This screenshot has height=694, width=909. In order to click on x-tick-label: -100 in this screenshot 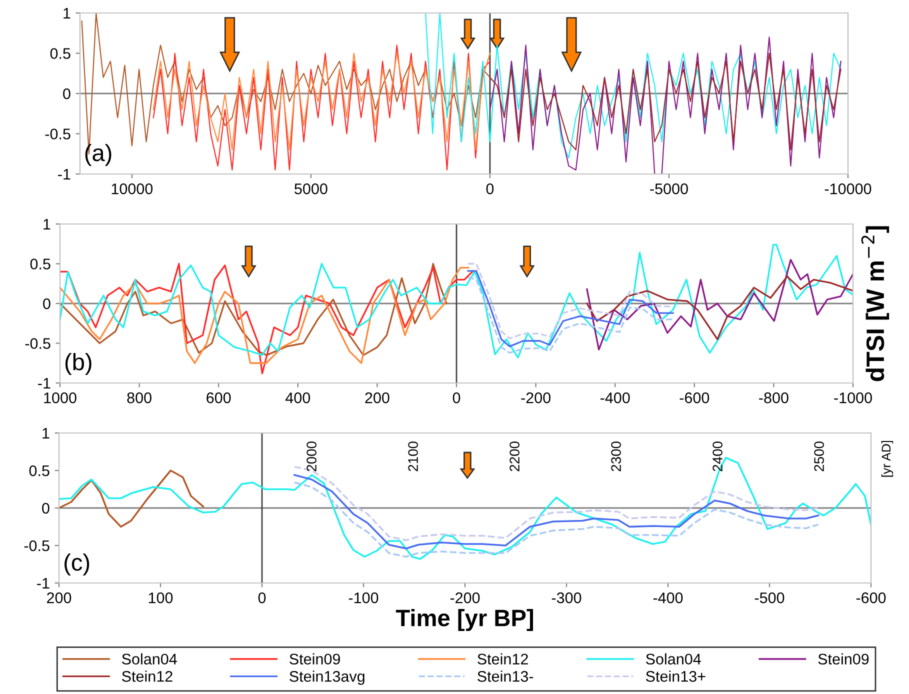, I will do `click(363, 598)`.